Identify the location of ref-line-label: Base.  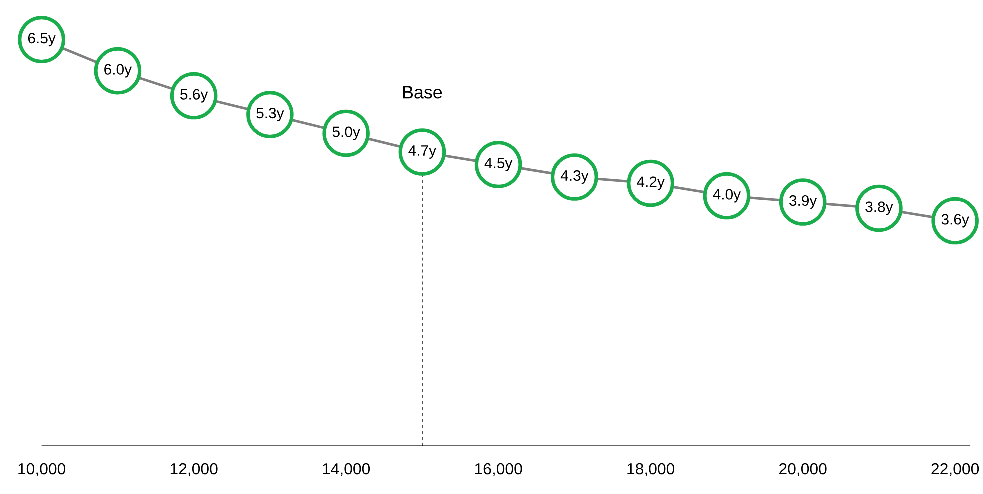
(422, 92).